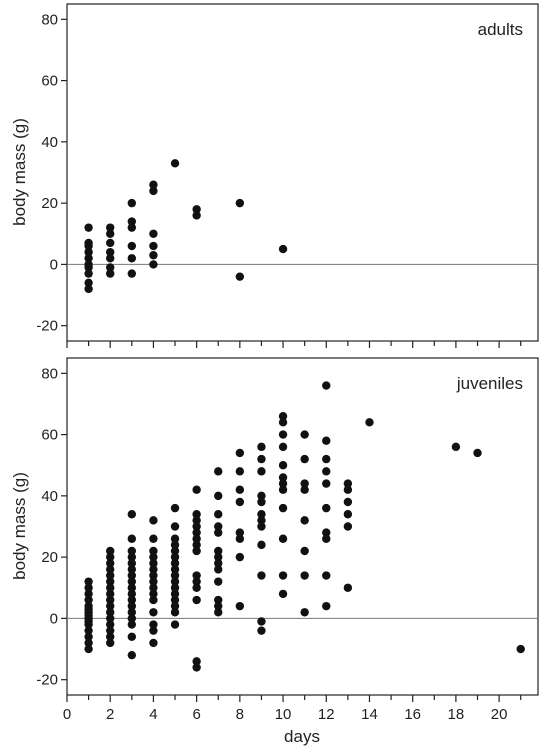 The width and height of the screenshot is (544, 751). What do you see at coordinates (51, 527) in the screenshot?
I see `juveniles-y-ticks: -20 0 20 40 60 80` at bounding box center [51, 527].